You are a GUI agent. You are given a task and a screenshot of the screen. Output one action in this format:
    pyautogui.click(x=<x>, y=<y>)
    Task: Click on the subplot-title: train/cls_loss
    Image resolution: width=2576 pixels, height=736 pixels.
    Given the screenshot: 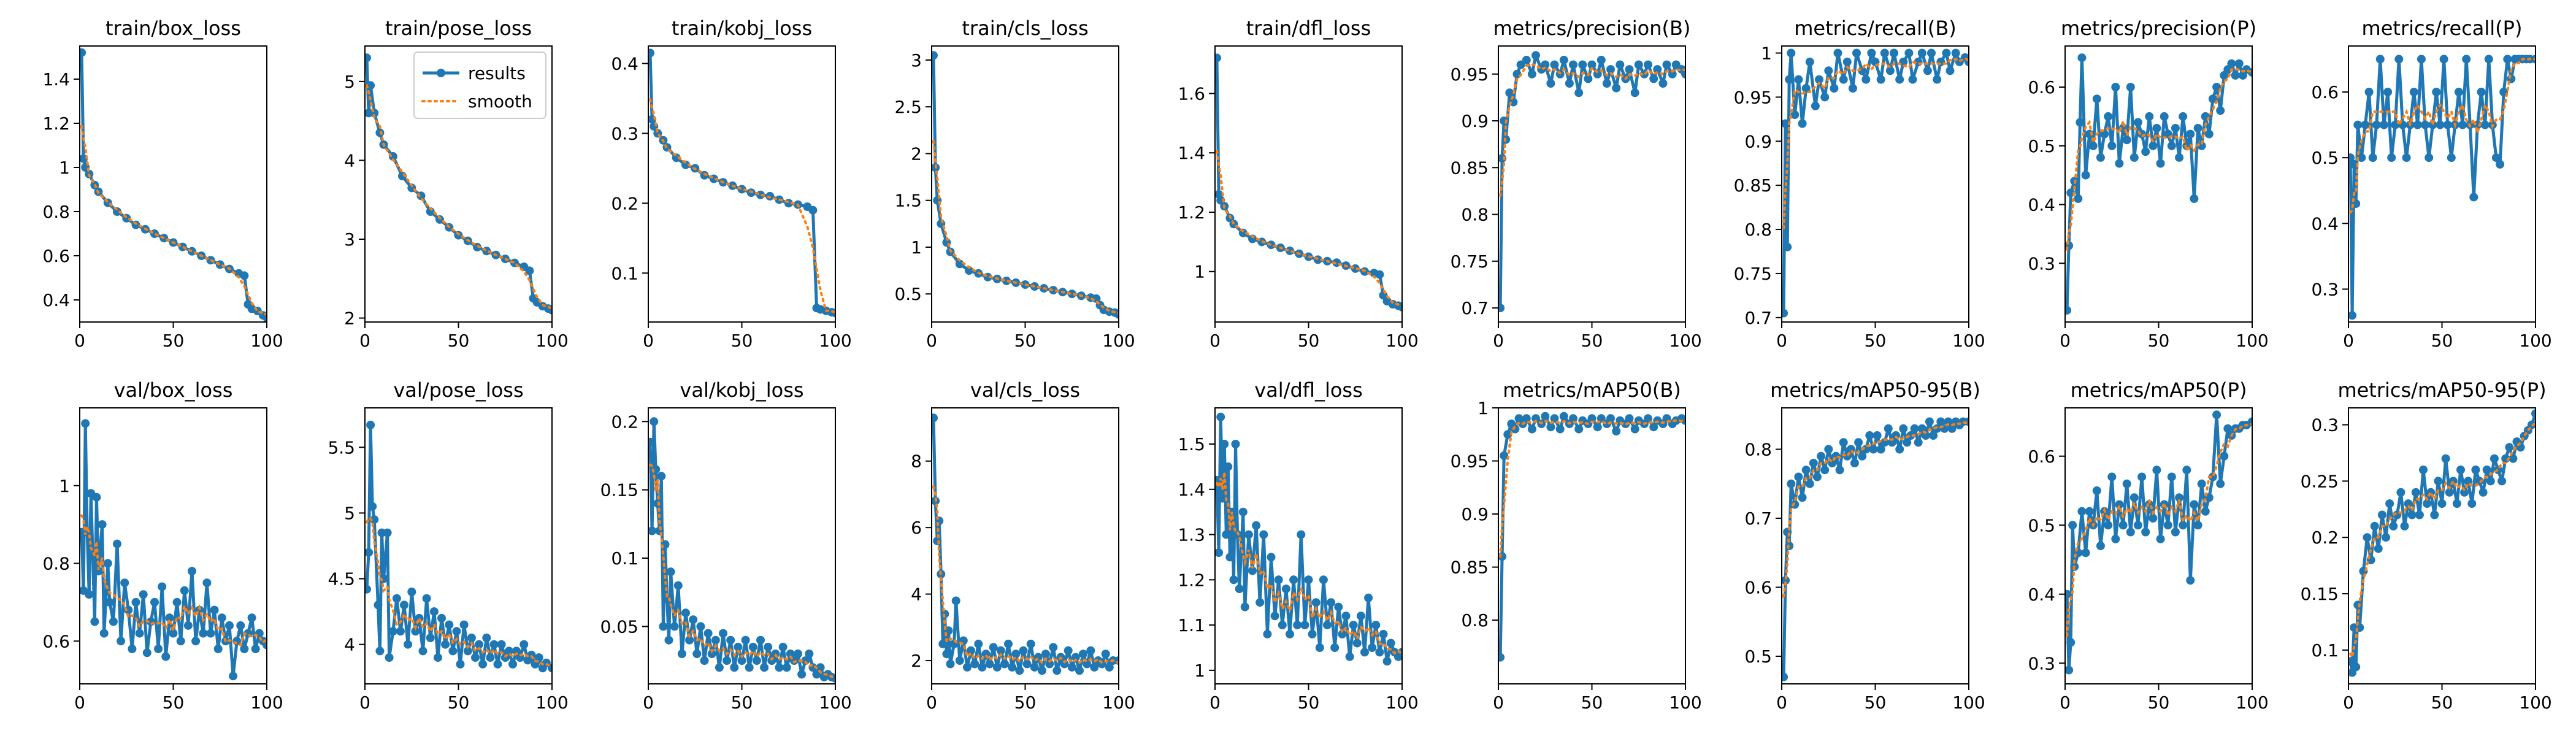 What is the action you would take?
    pyautogui.click(x=1025, y=28)
    